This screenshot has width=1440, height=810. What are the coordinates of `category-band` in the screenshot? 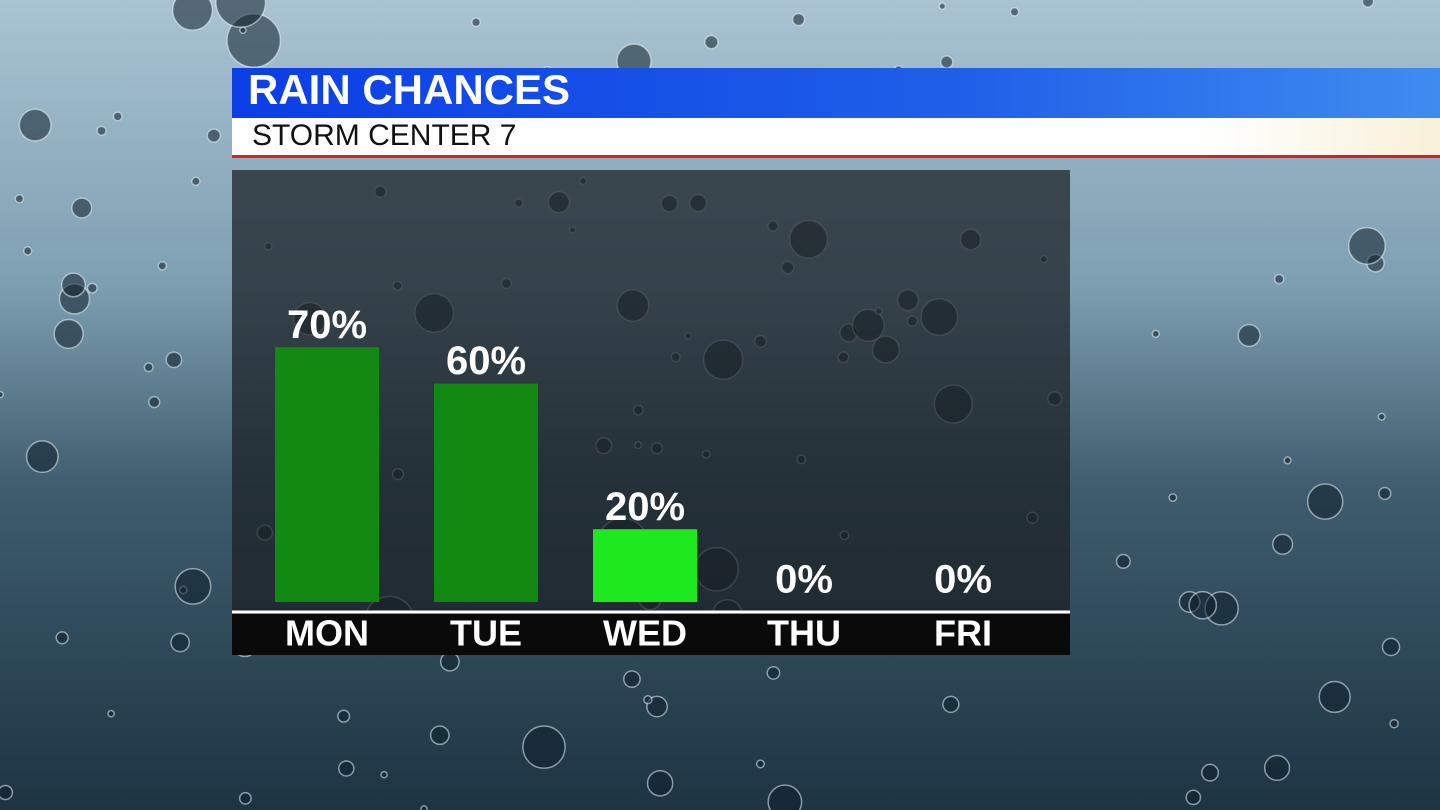 It's located at (651, 634).